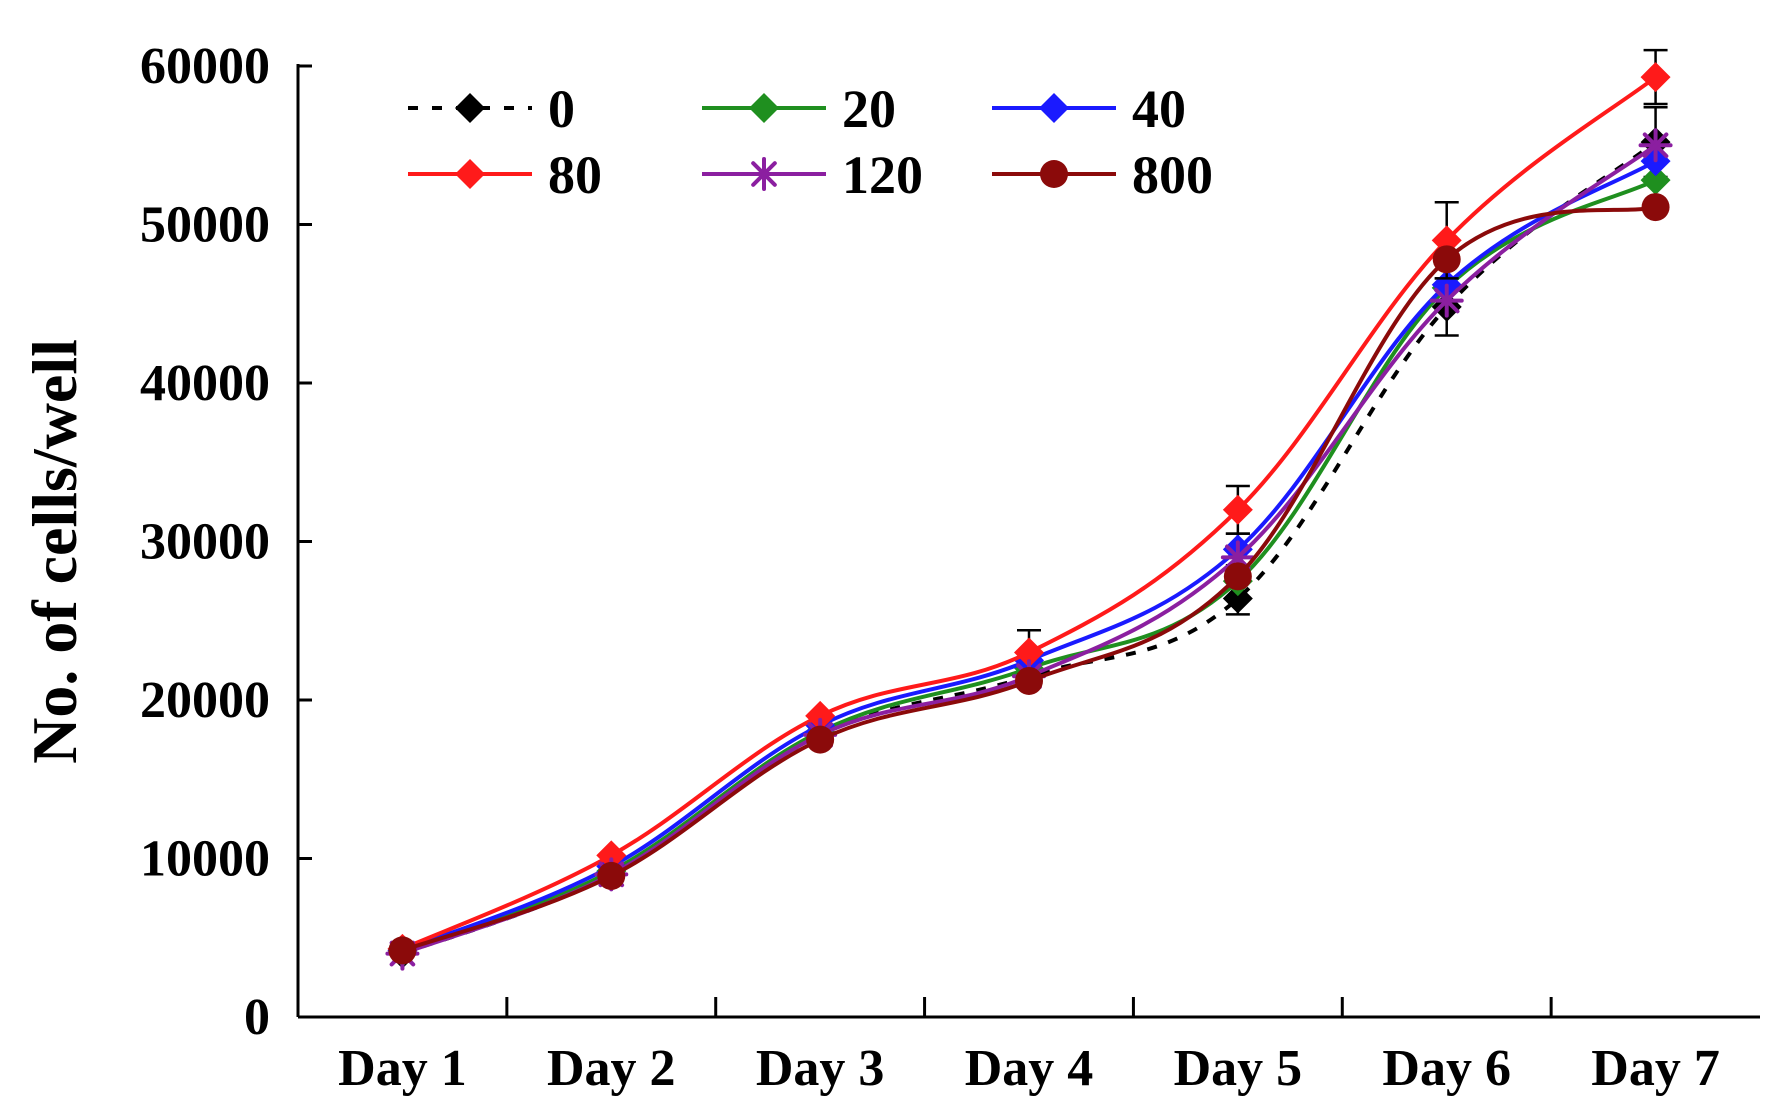  Describe the element at coordinates (54, 551) in the screenshot. I see `y-axis-title: No. of cells/well` at that location.